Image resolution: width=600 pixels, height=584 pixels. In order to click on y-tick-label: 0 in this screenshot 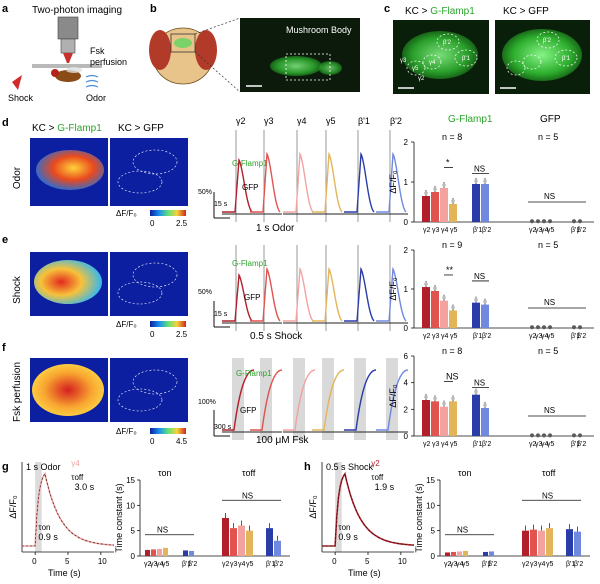, I will do `click(406, 436)`.